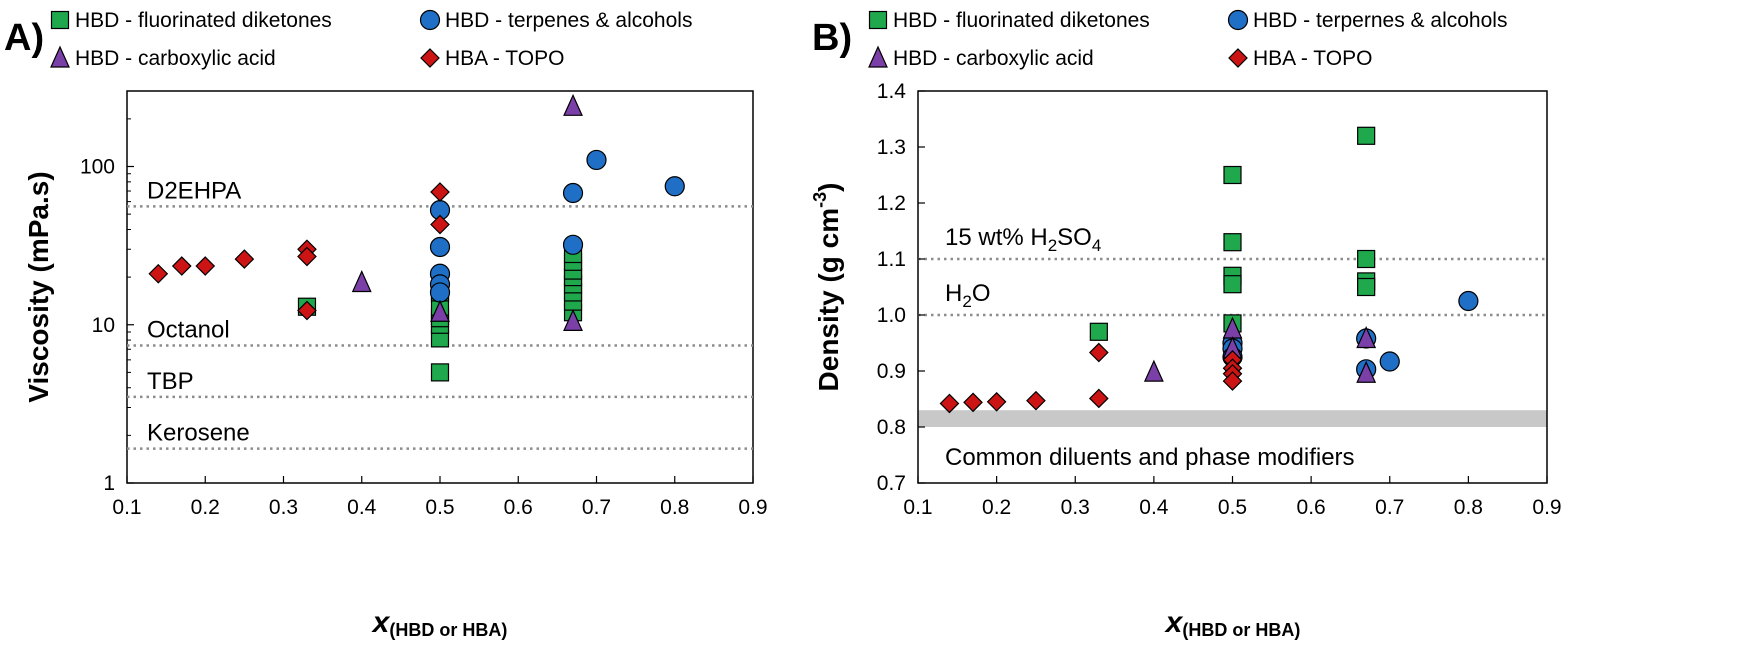 The height and width of the screenshot is (650, 1750). I want to click on panel-b-data-points, so click(1209, 270).